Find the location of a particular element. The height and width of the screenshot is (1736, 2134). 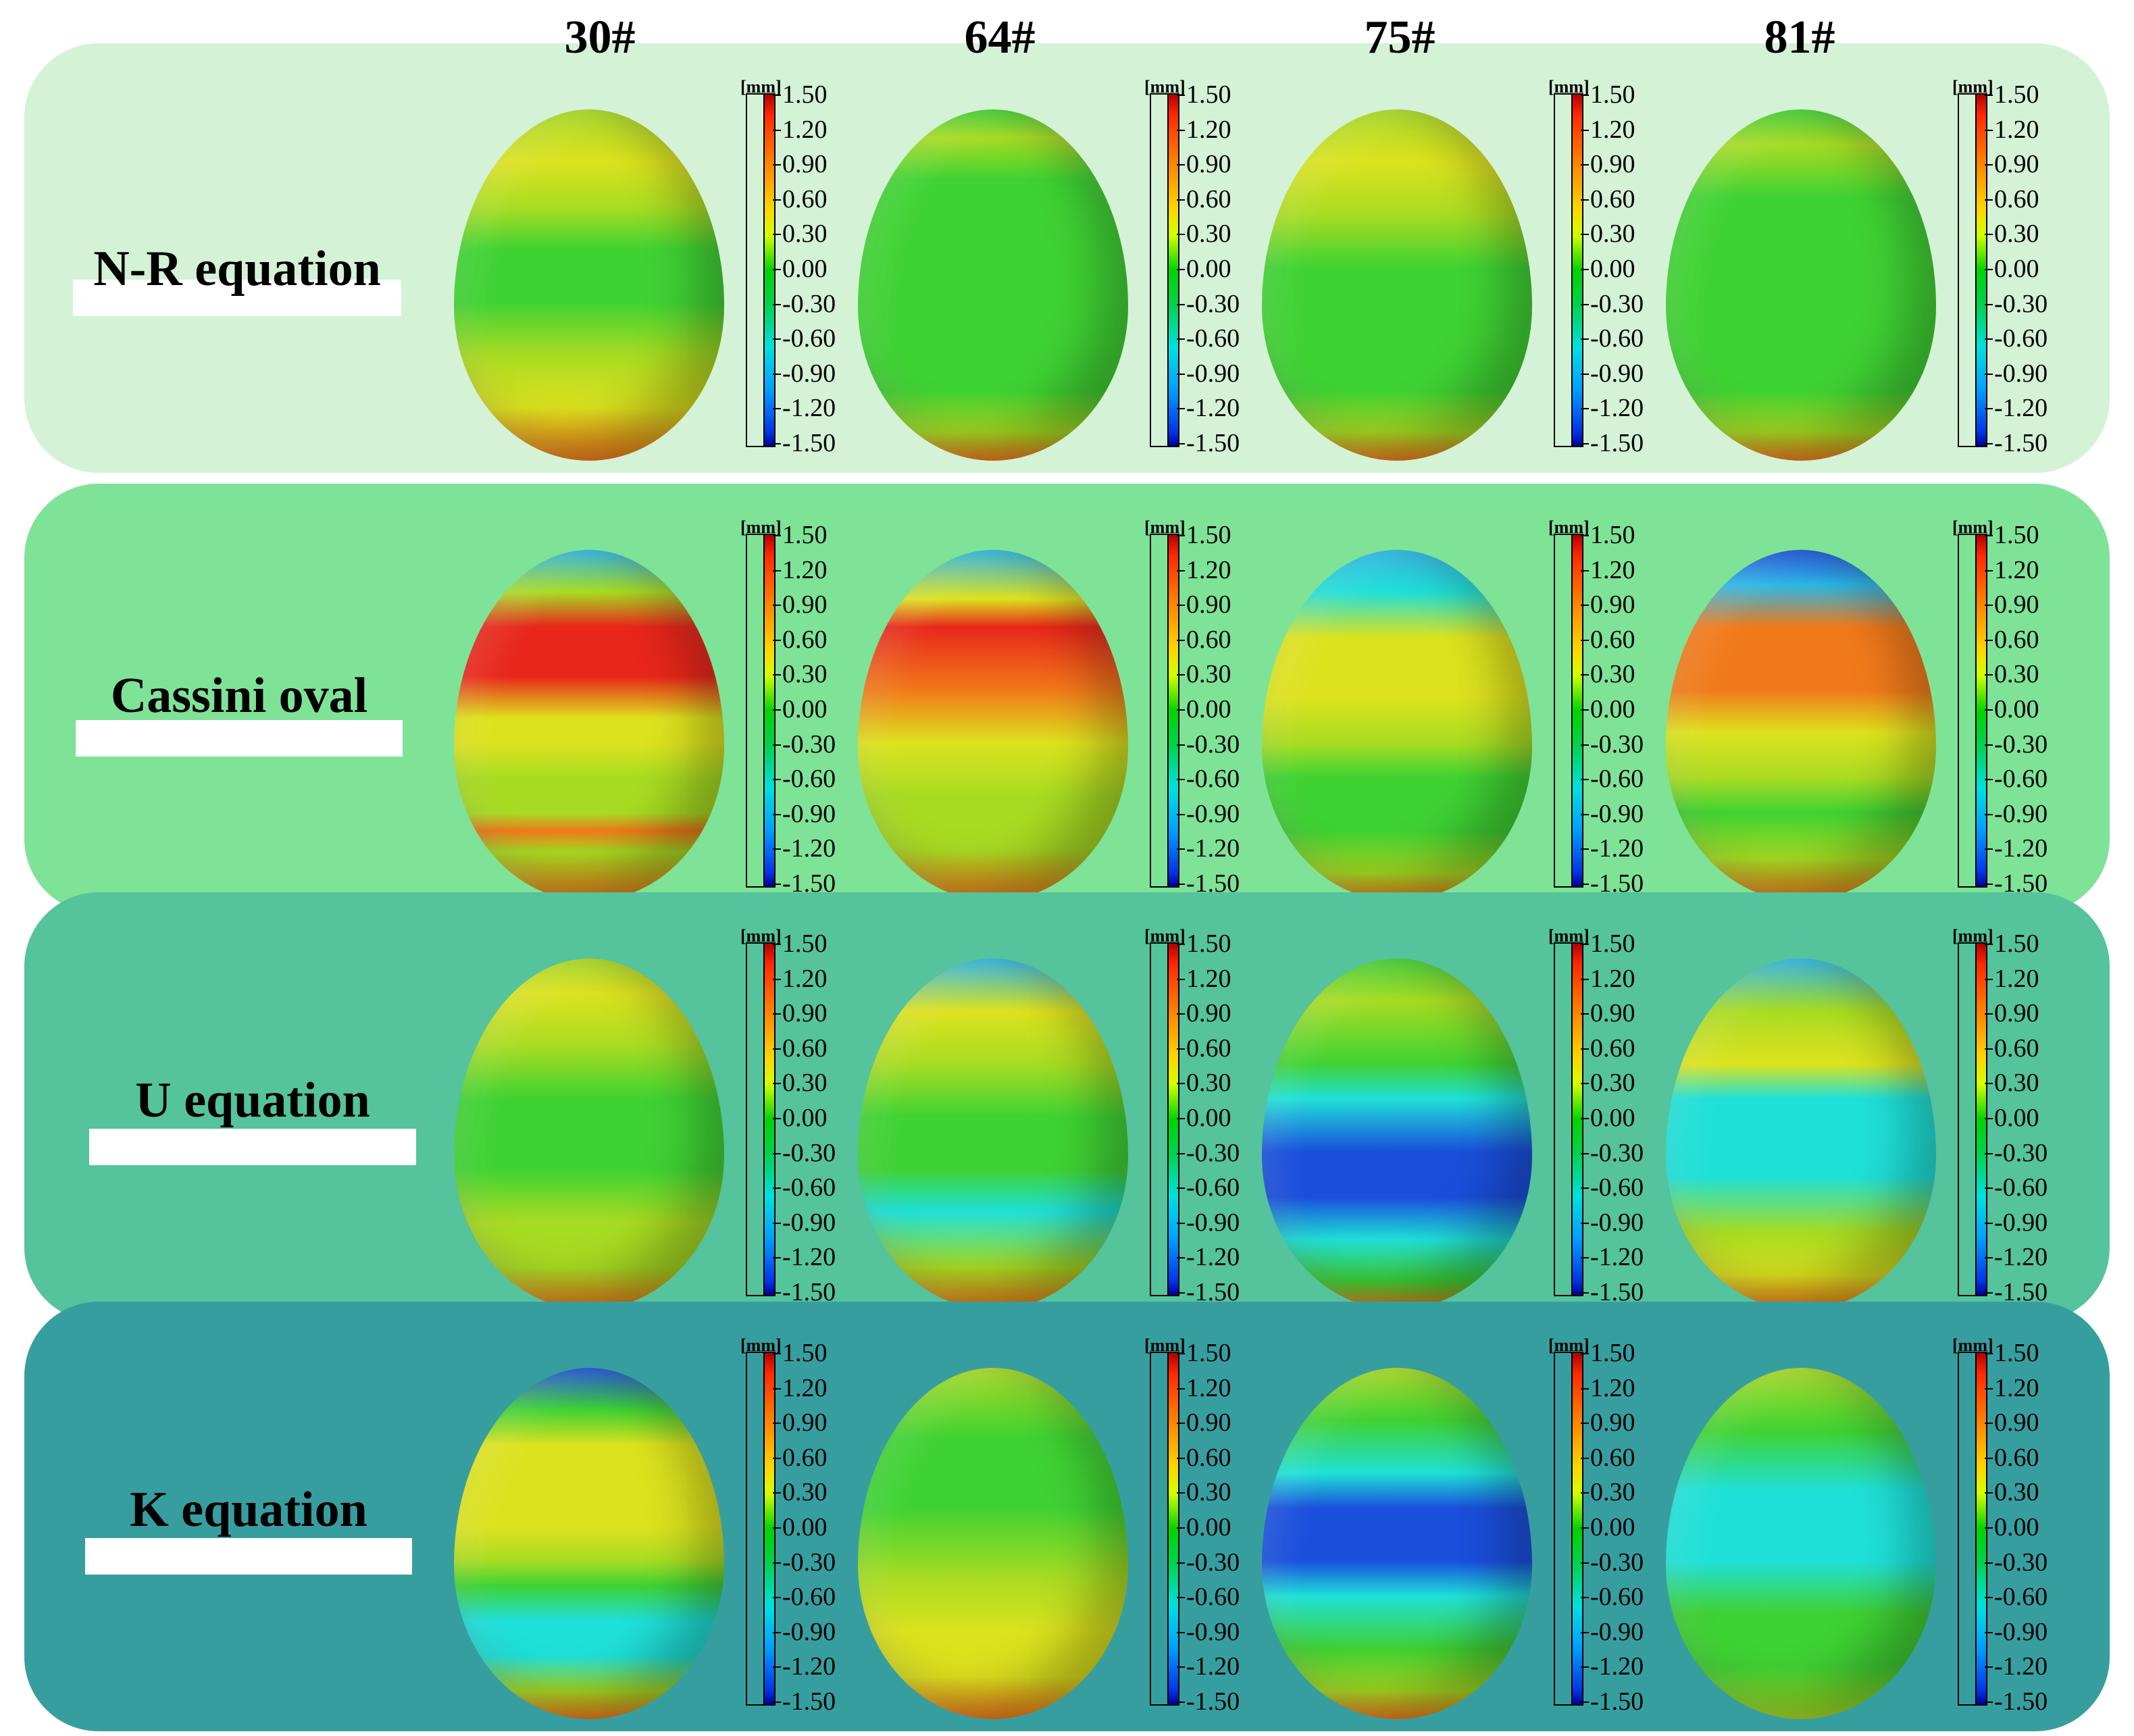

row-label-box: K equation is located at coordinates (248, 1528).